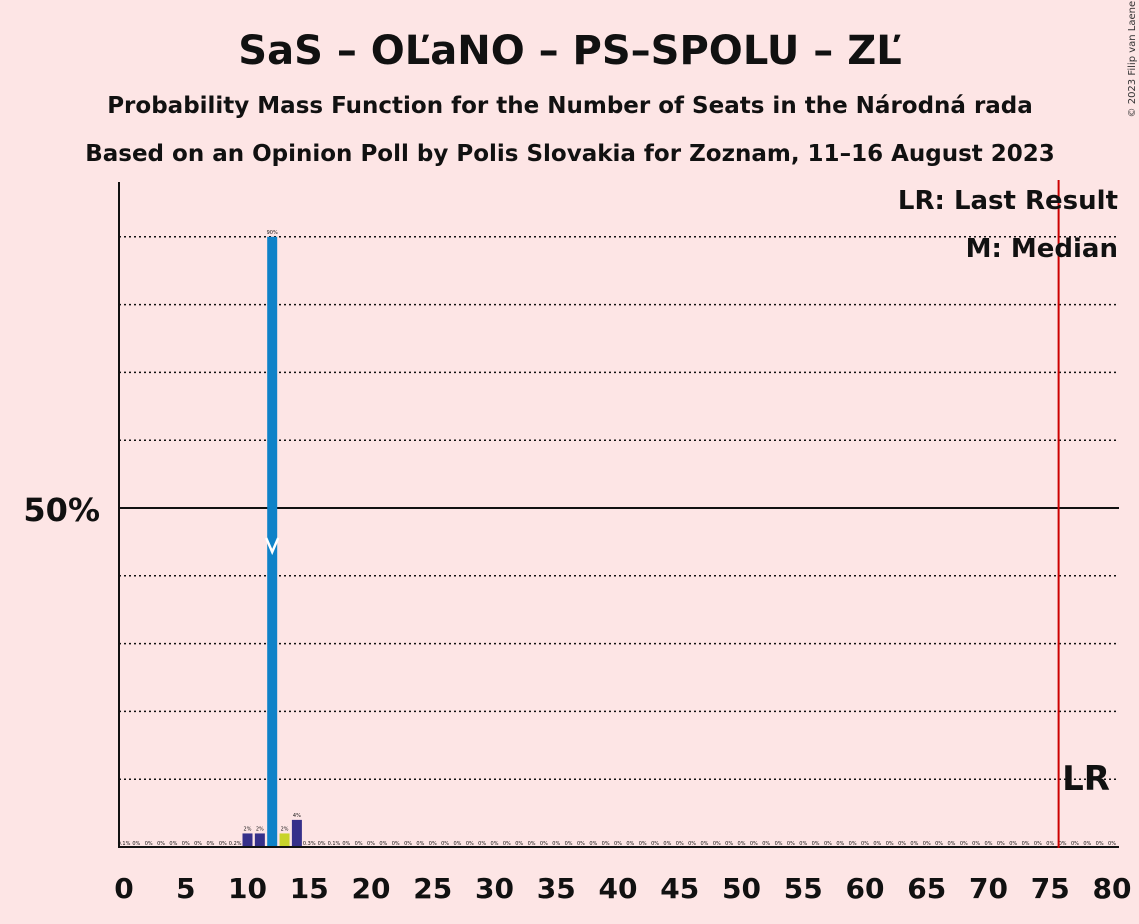 The width and height of the screenshot is (1139, 924). Describe the element at coordinates (643, 844) in the screenshot. I see `value-label-42: 0%` at that location.